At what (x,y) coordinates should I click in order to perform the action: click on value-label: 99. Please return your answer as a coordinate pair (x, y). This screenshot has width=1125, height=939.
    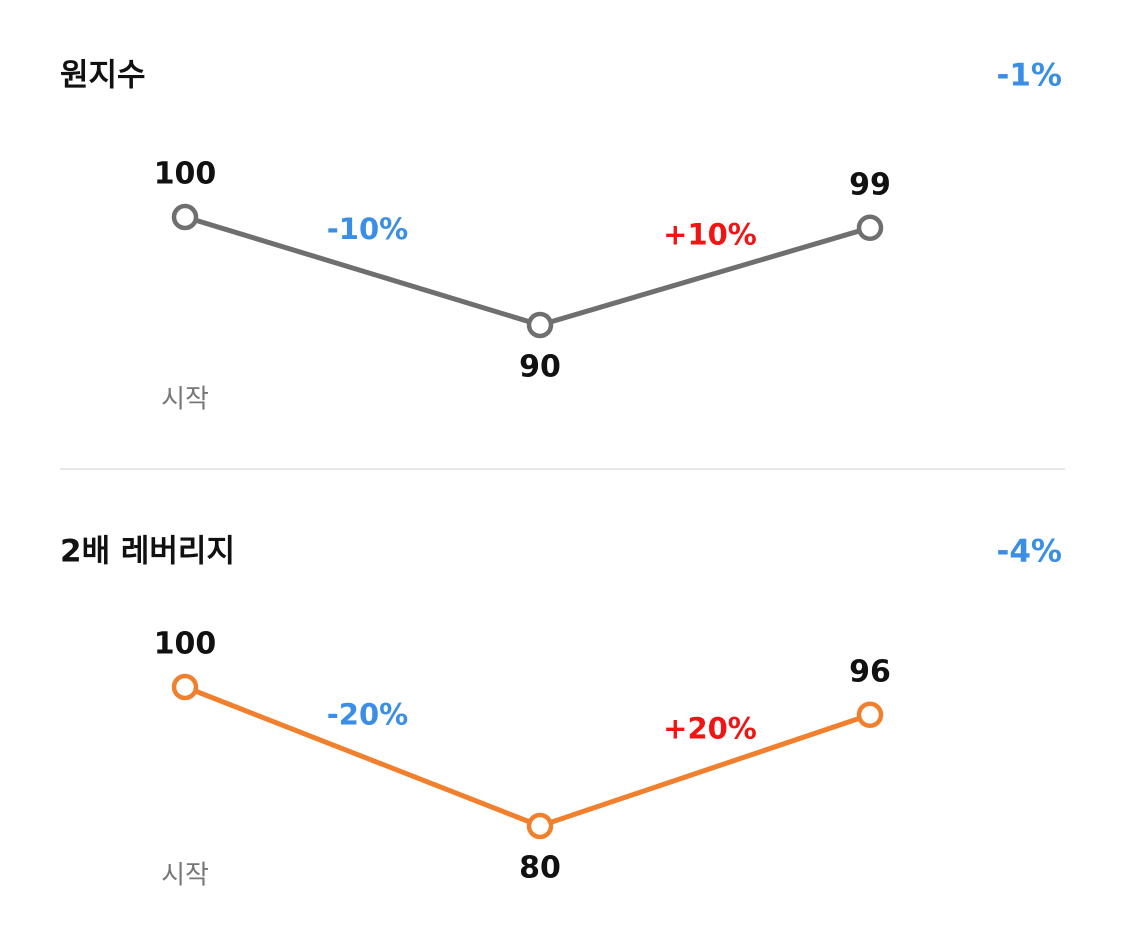
    Looking at the image, I should click on (870, 184).